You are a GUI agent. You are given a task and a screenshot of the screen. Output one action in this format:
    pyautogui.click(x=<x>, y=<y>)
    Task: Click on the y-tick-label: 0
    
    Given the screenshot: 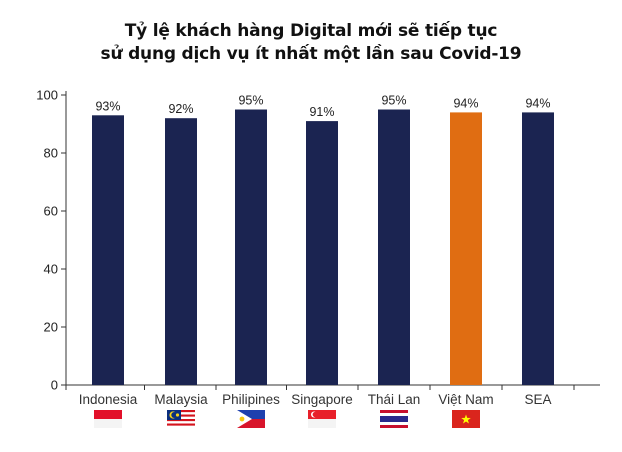 What is the action you would take?
    pyautogui.click(x=54, y=385)
    